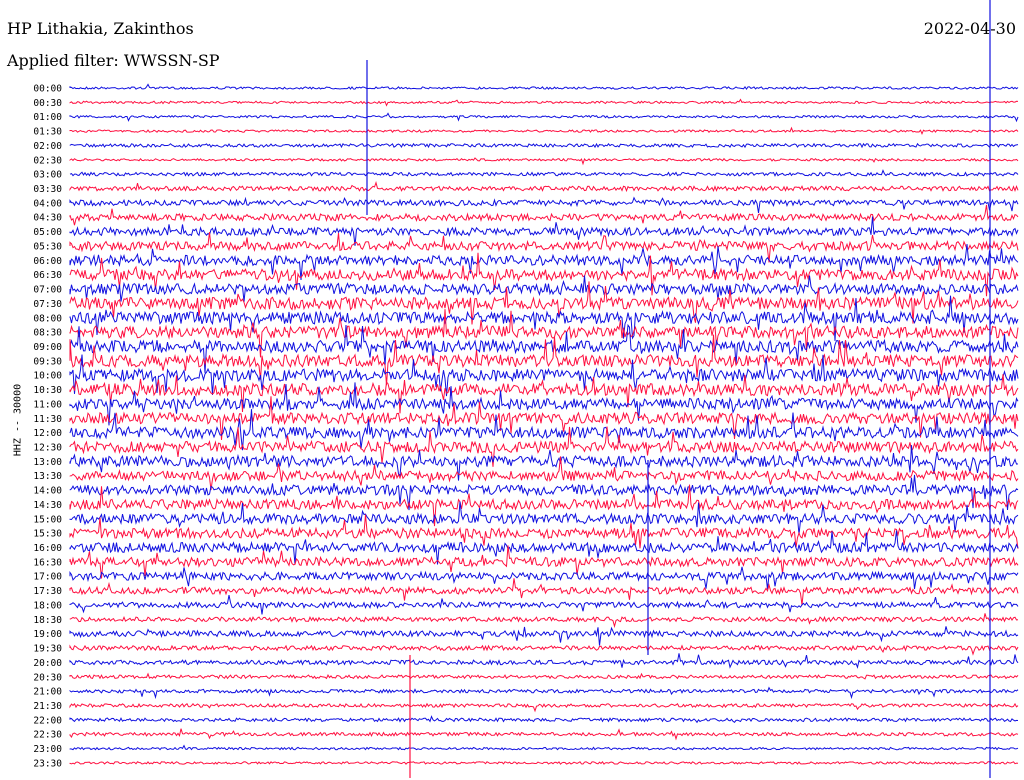 Image resolution: width=1024 pixels, height=780 pixels. I want to click on time-tick-label: 17:00, so click(47, 577).